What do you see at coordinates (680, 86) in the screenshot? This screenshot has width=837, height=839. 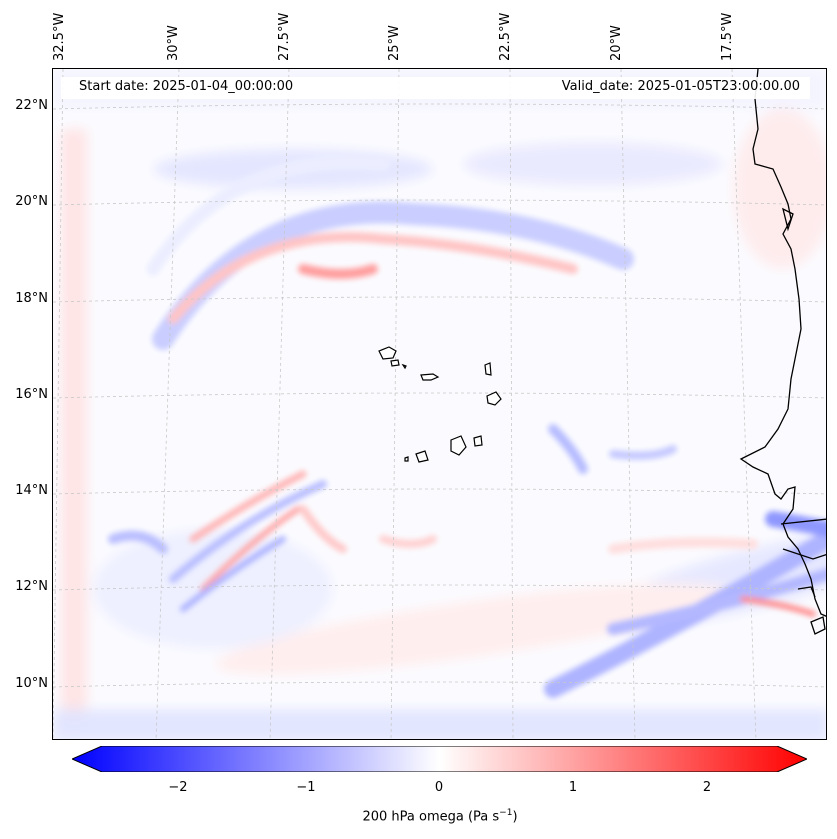 I see `valid-date-label: Valid_date: 2025-01-05T23:00:00.00` at bounding box center [680, 86].